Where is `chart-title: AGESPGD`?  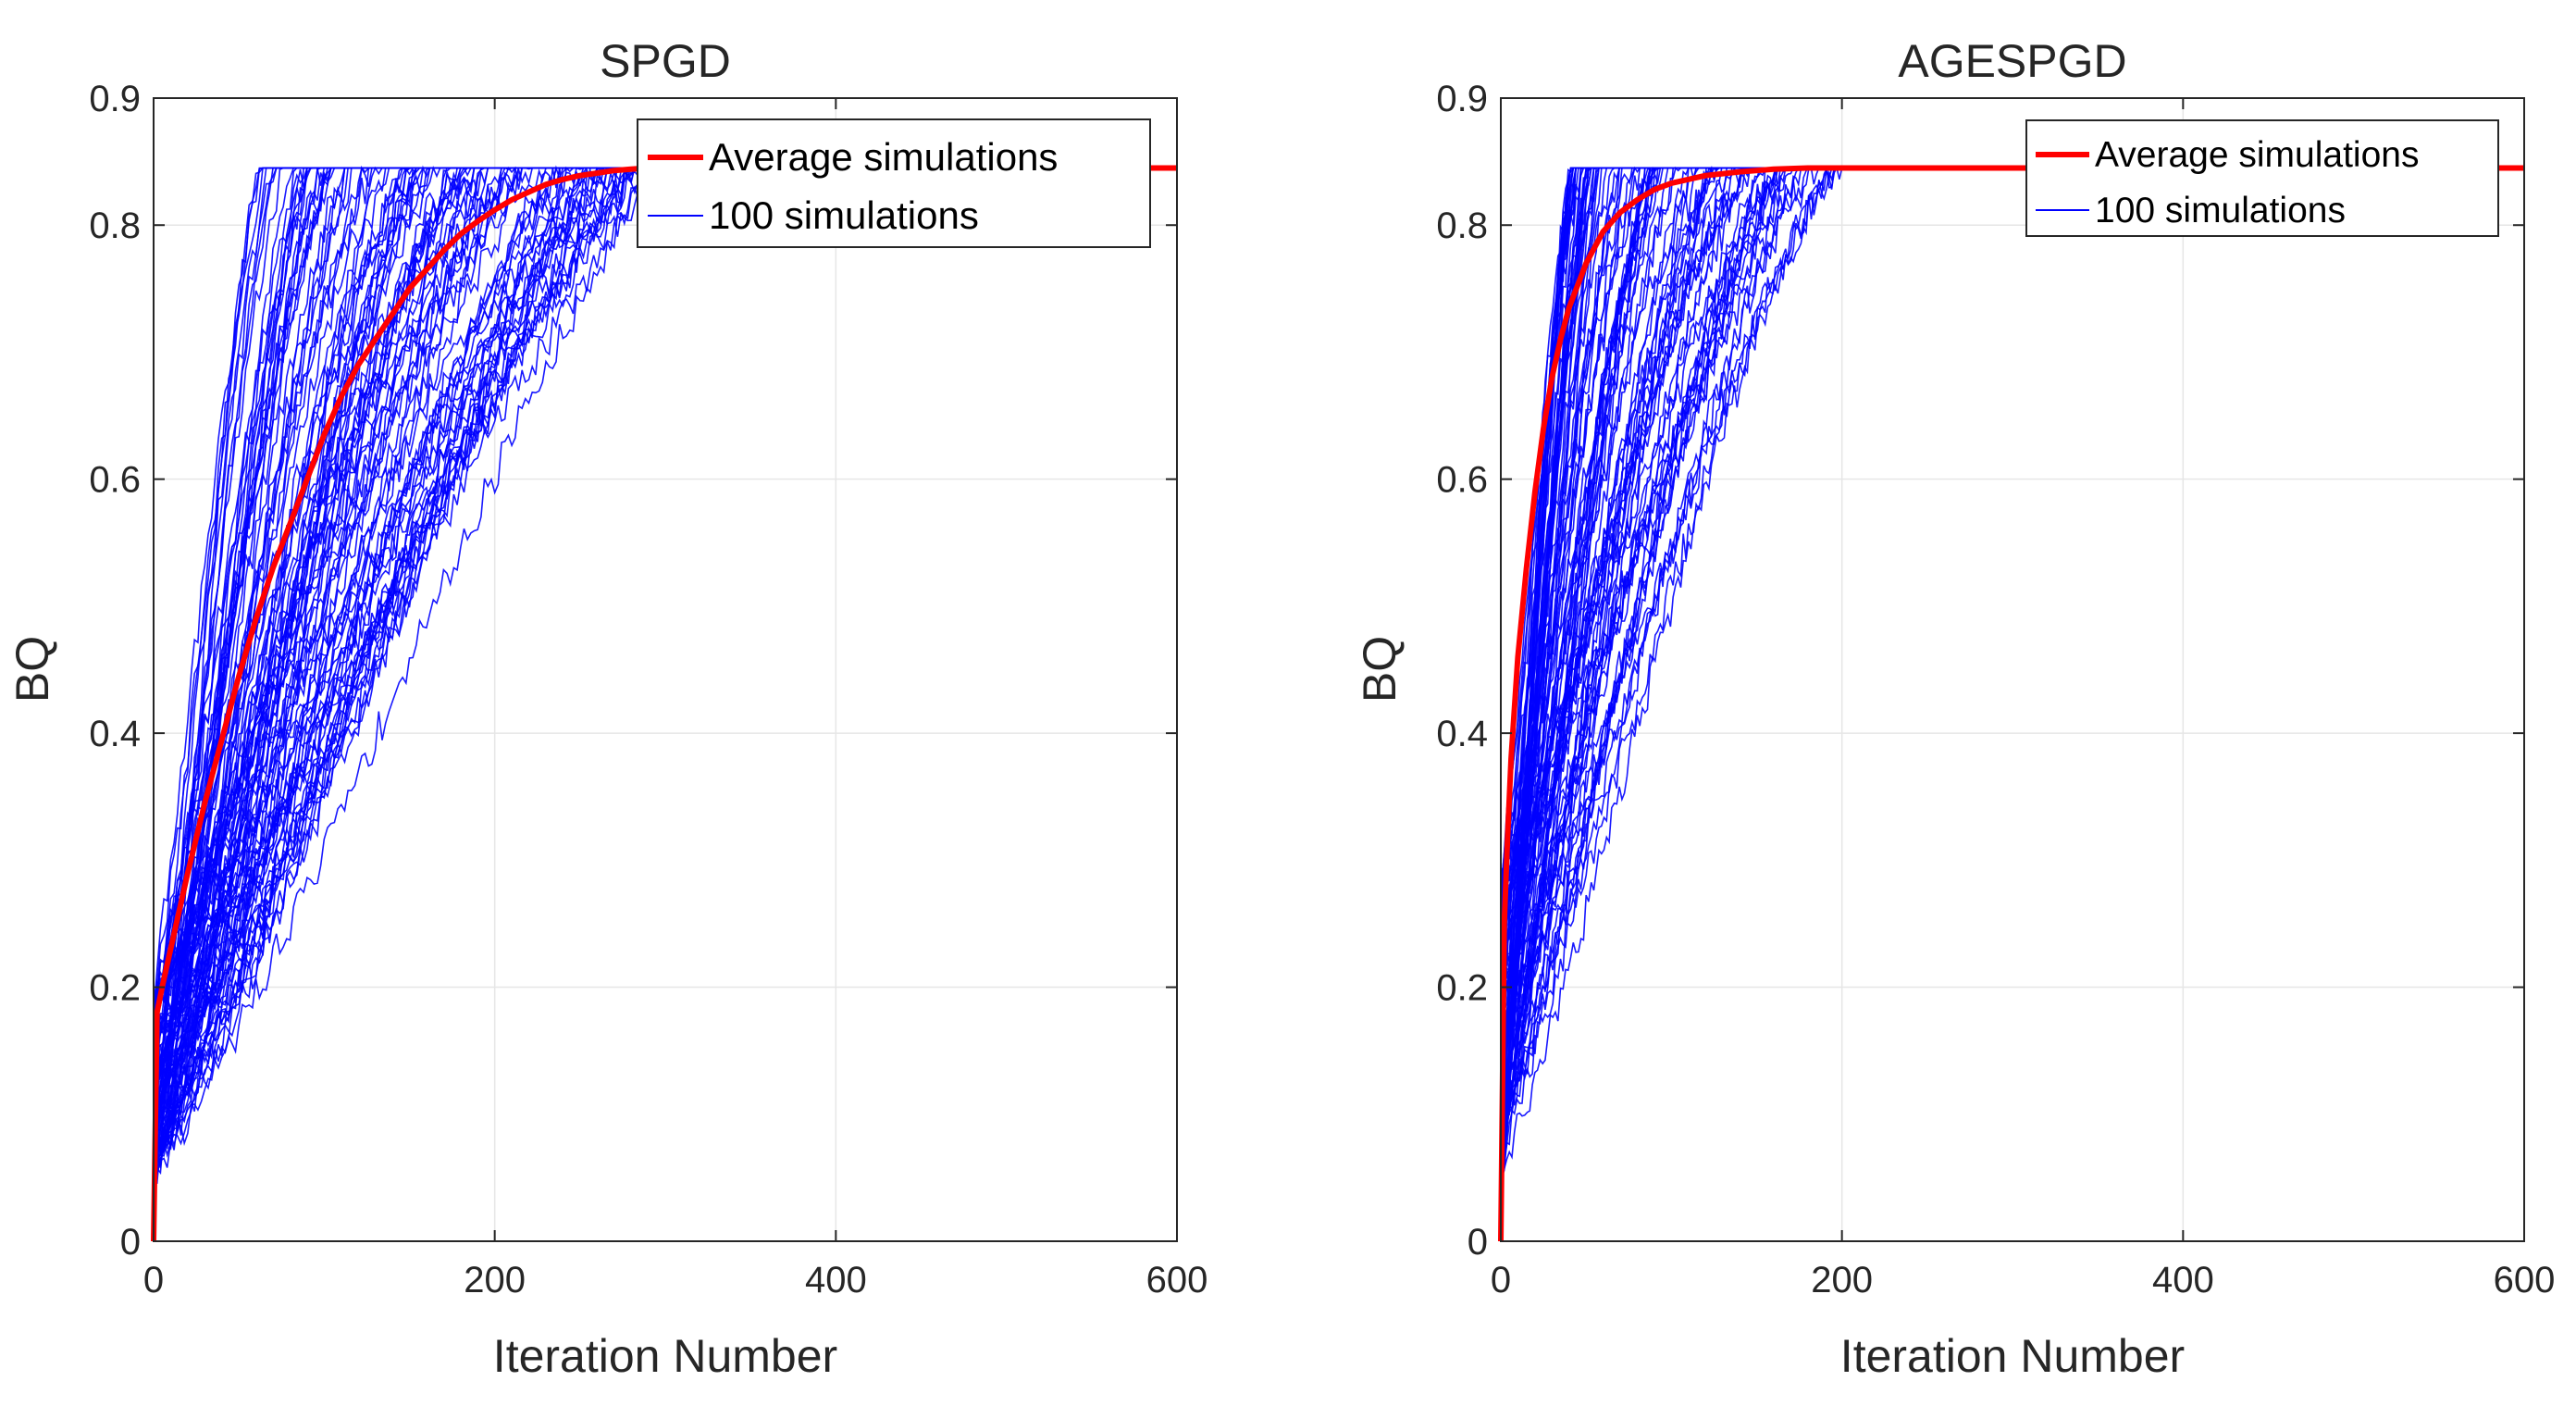 chart-title: AGESPGD is located at coordinates (2012, 61).